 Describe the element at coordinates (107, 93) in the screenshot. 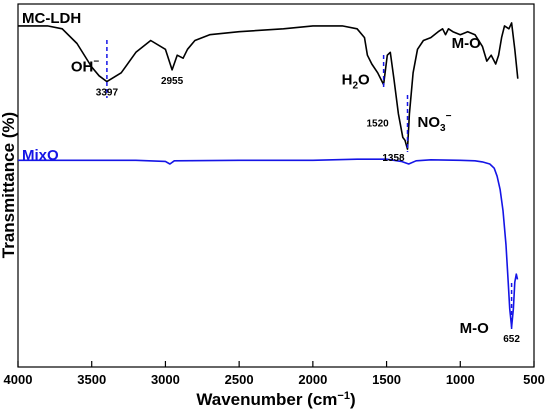

I see `peak-wavenumber-label: 3397` at that location.